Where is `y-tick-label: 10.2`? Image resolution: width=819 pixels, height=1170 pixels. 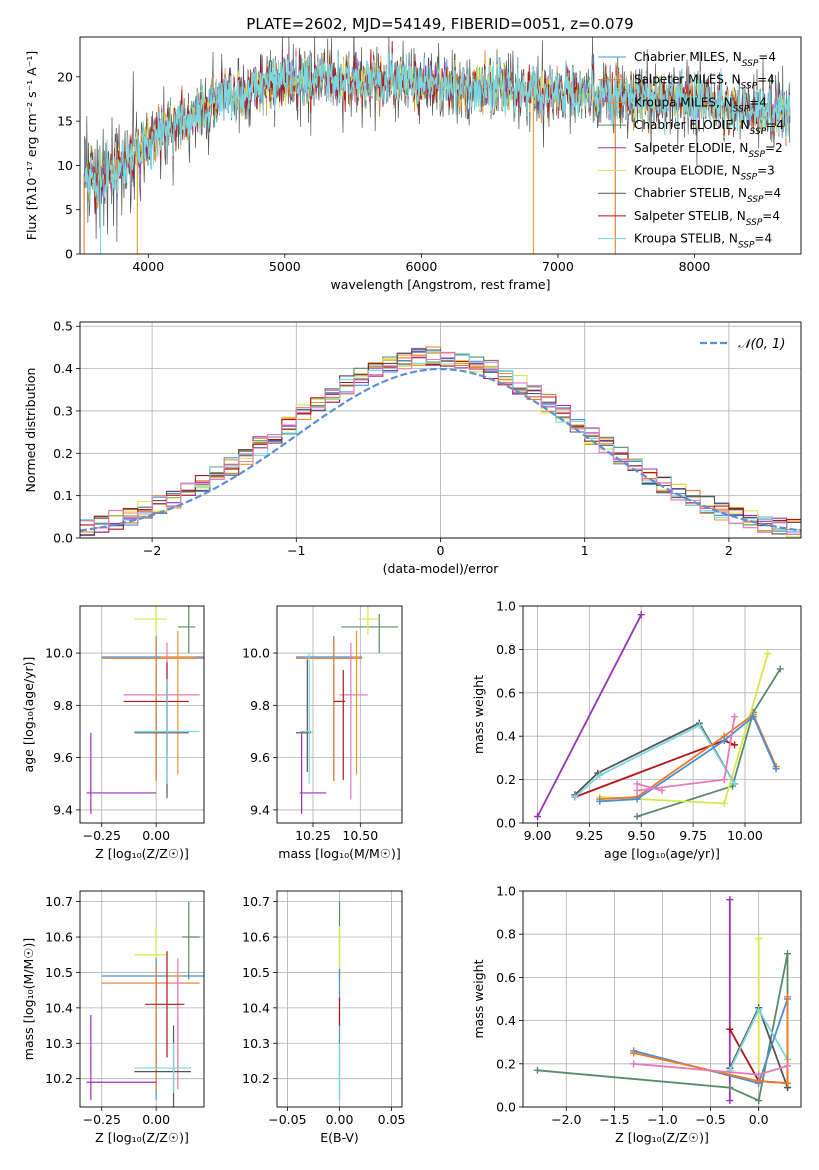 y-tick-label: 10.2 is located at coordinates (59, 1078).